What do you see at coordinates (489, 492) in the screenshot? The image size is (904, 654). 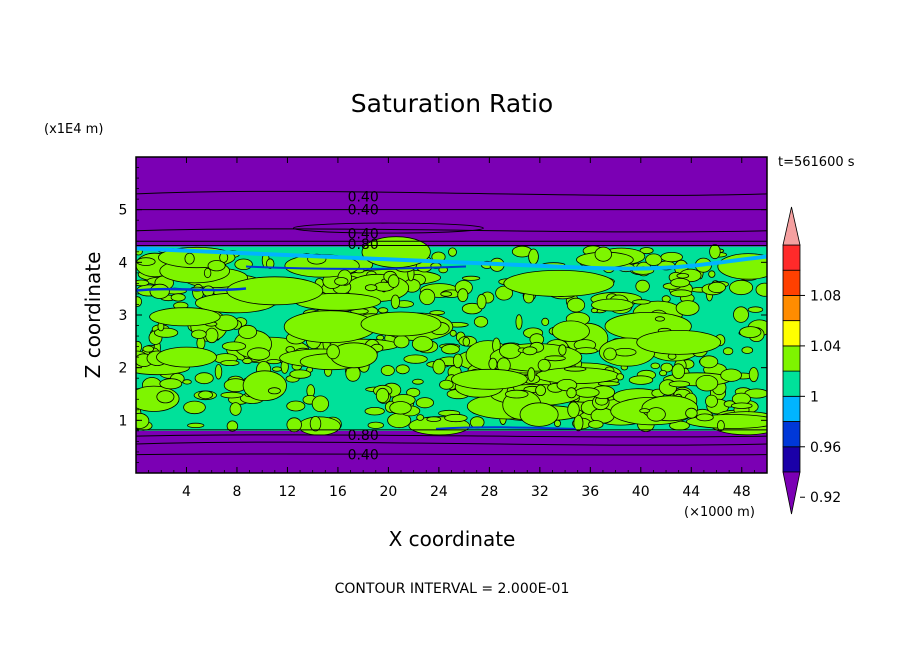 I see `x-tick-label: 28` at bounding box center [489, 492].